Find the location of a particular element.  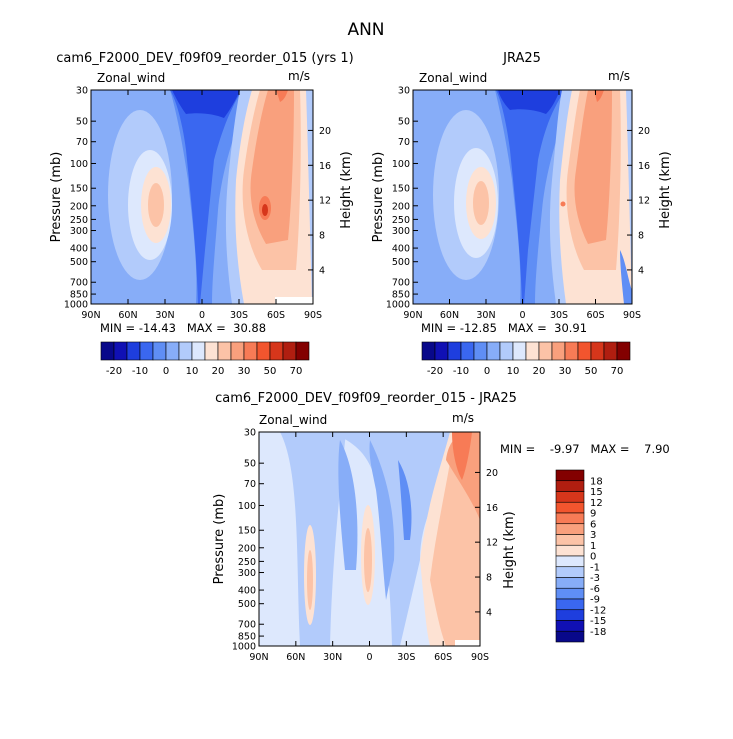

colorbar-label: 18 is located at coordinates (596, 481).